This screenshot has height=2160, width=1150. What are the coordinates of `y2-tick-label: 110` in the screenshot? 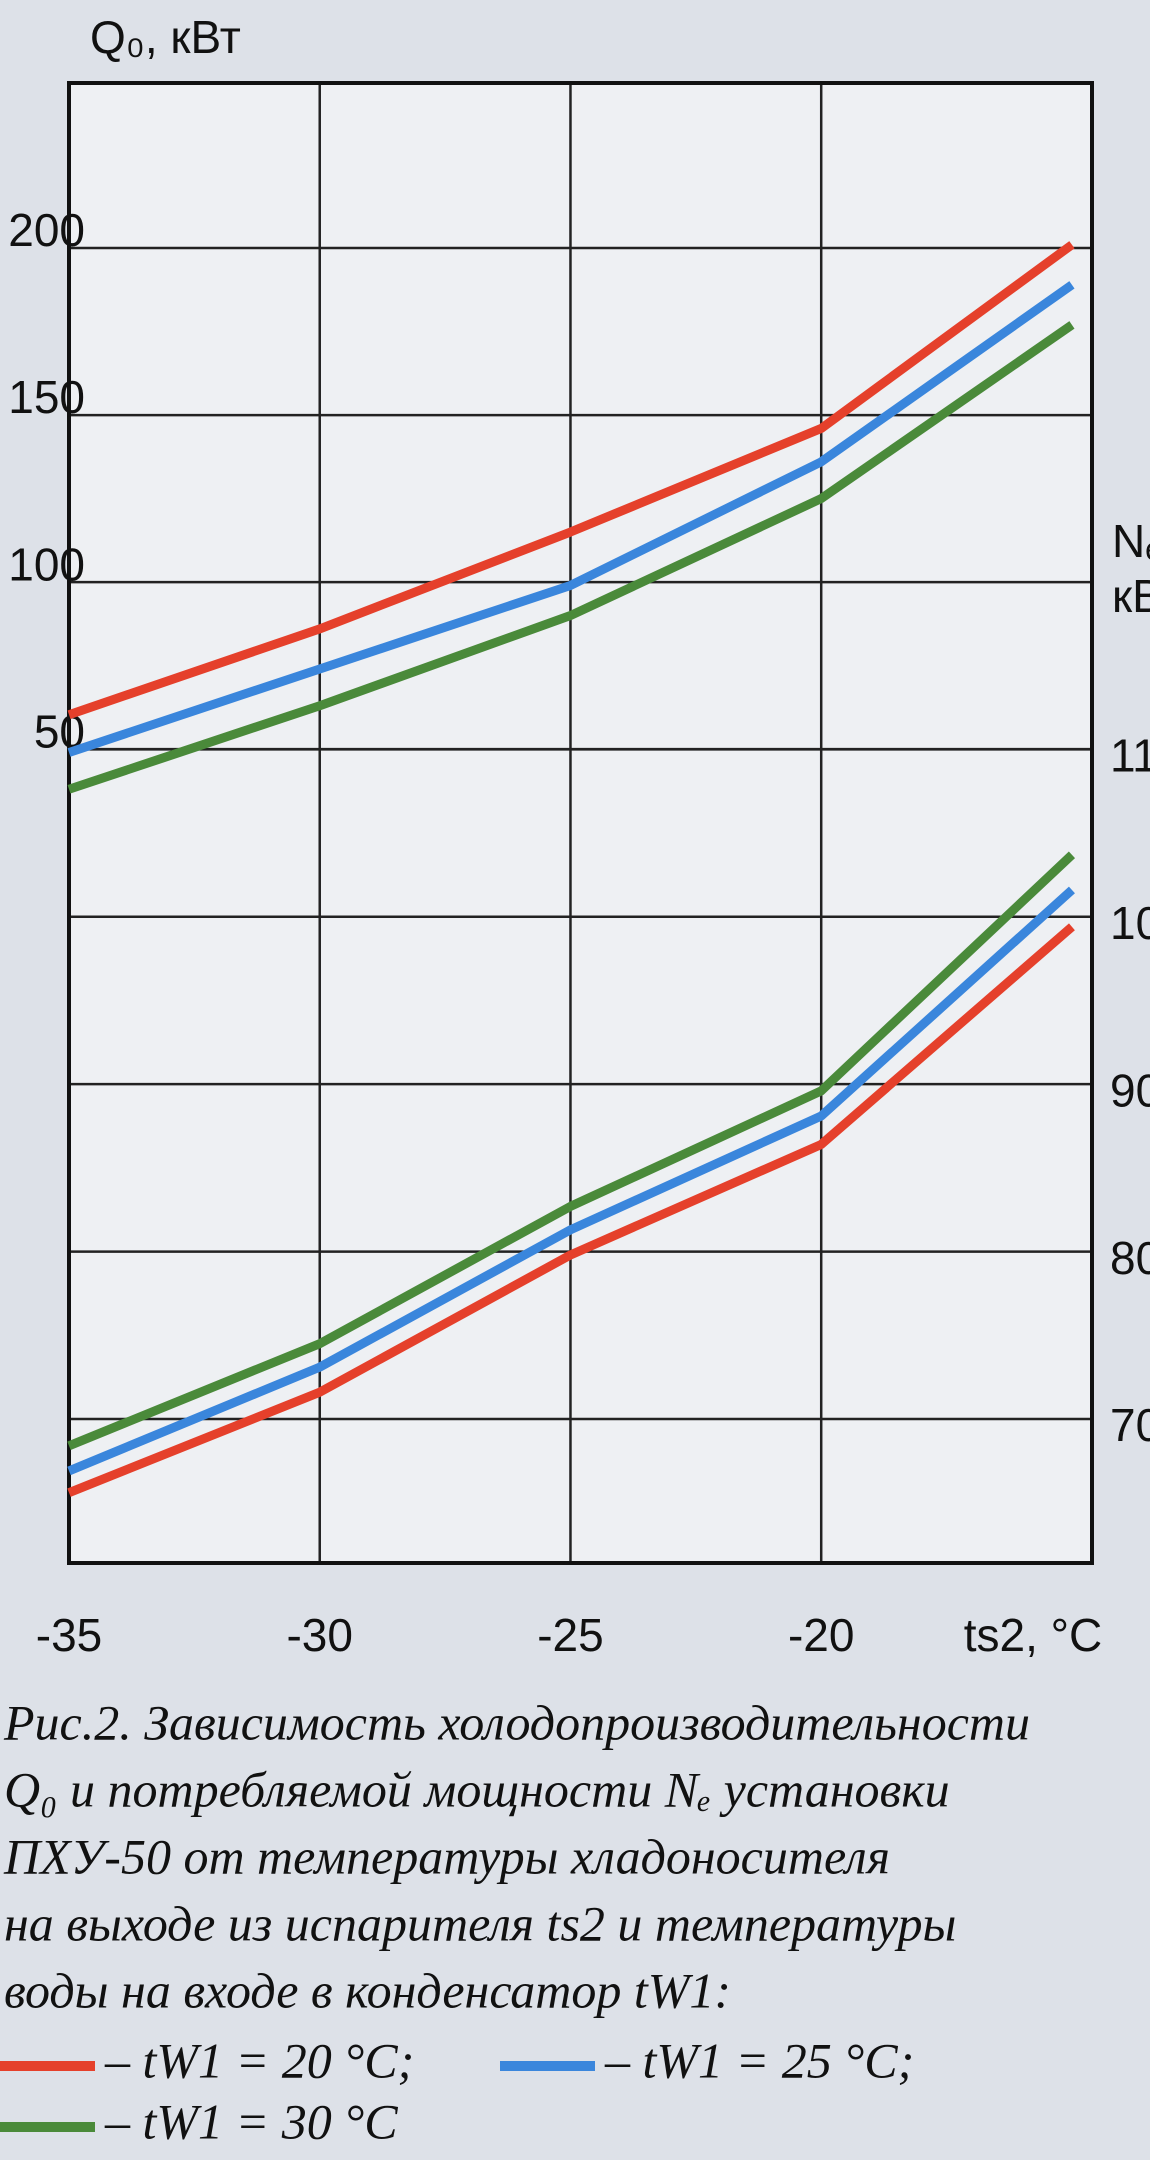 It's located at (1130, 755).